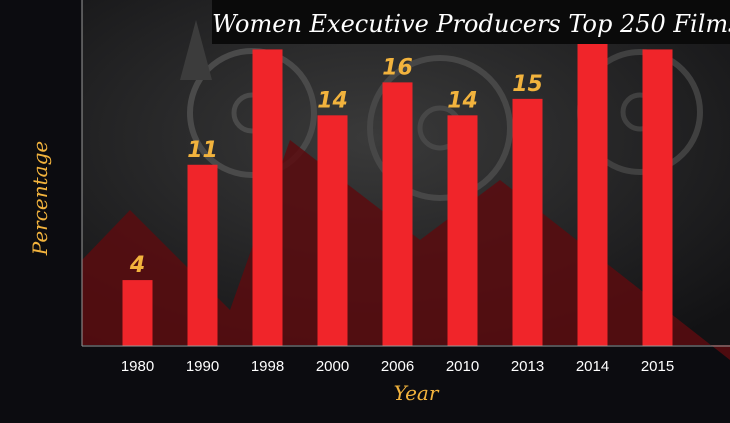  What do you see at coordinates (397, 214) in the screenshot?
I see `bar-2006` at bounding box center [397, 214].